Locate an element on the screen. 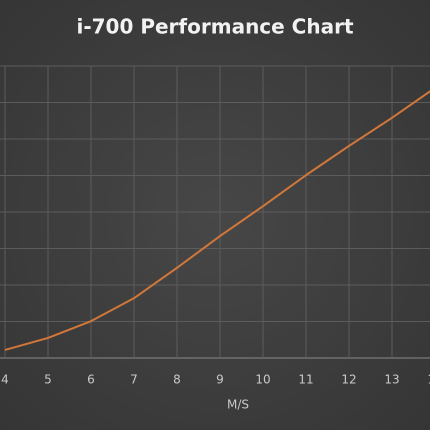 The image size is (430, 430). x-tick-label: 9 is located at coordinates (220, 380).